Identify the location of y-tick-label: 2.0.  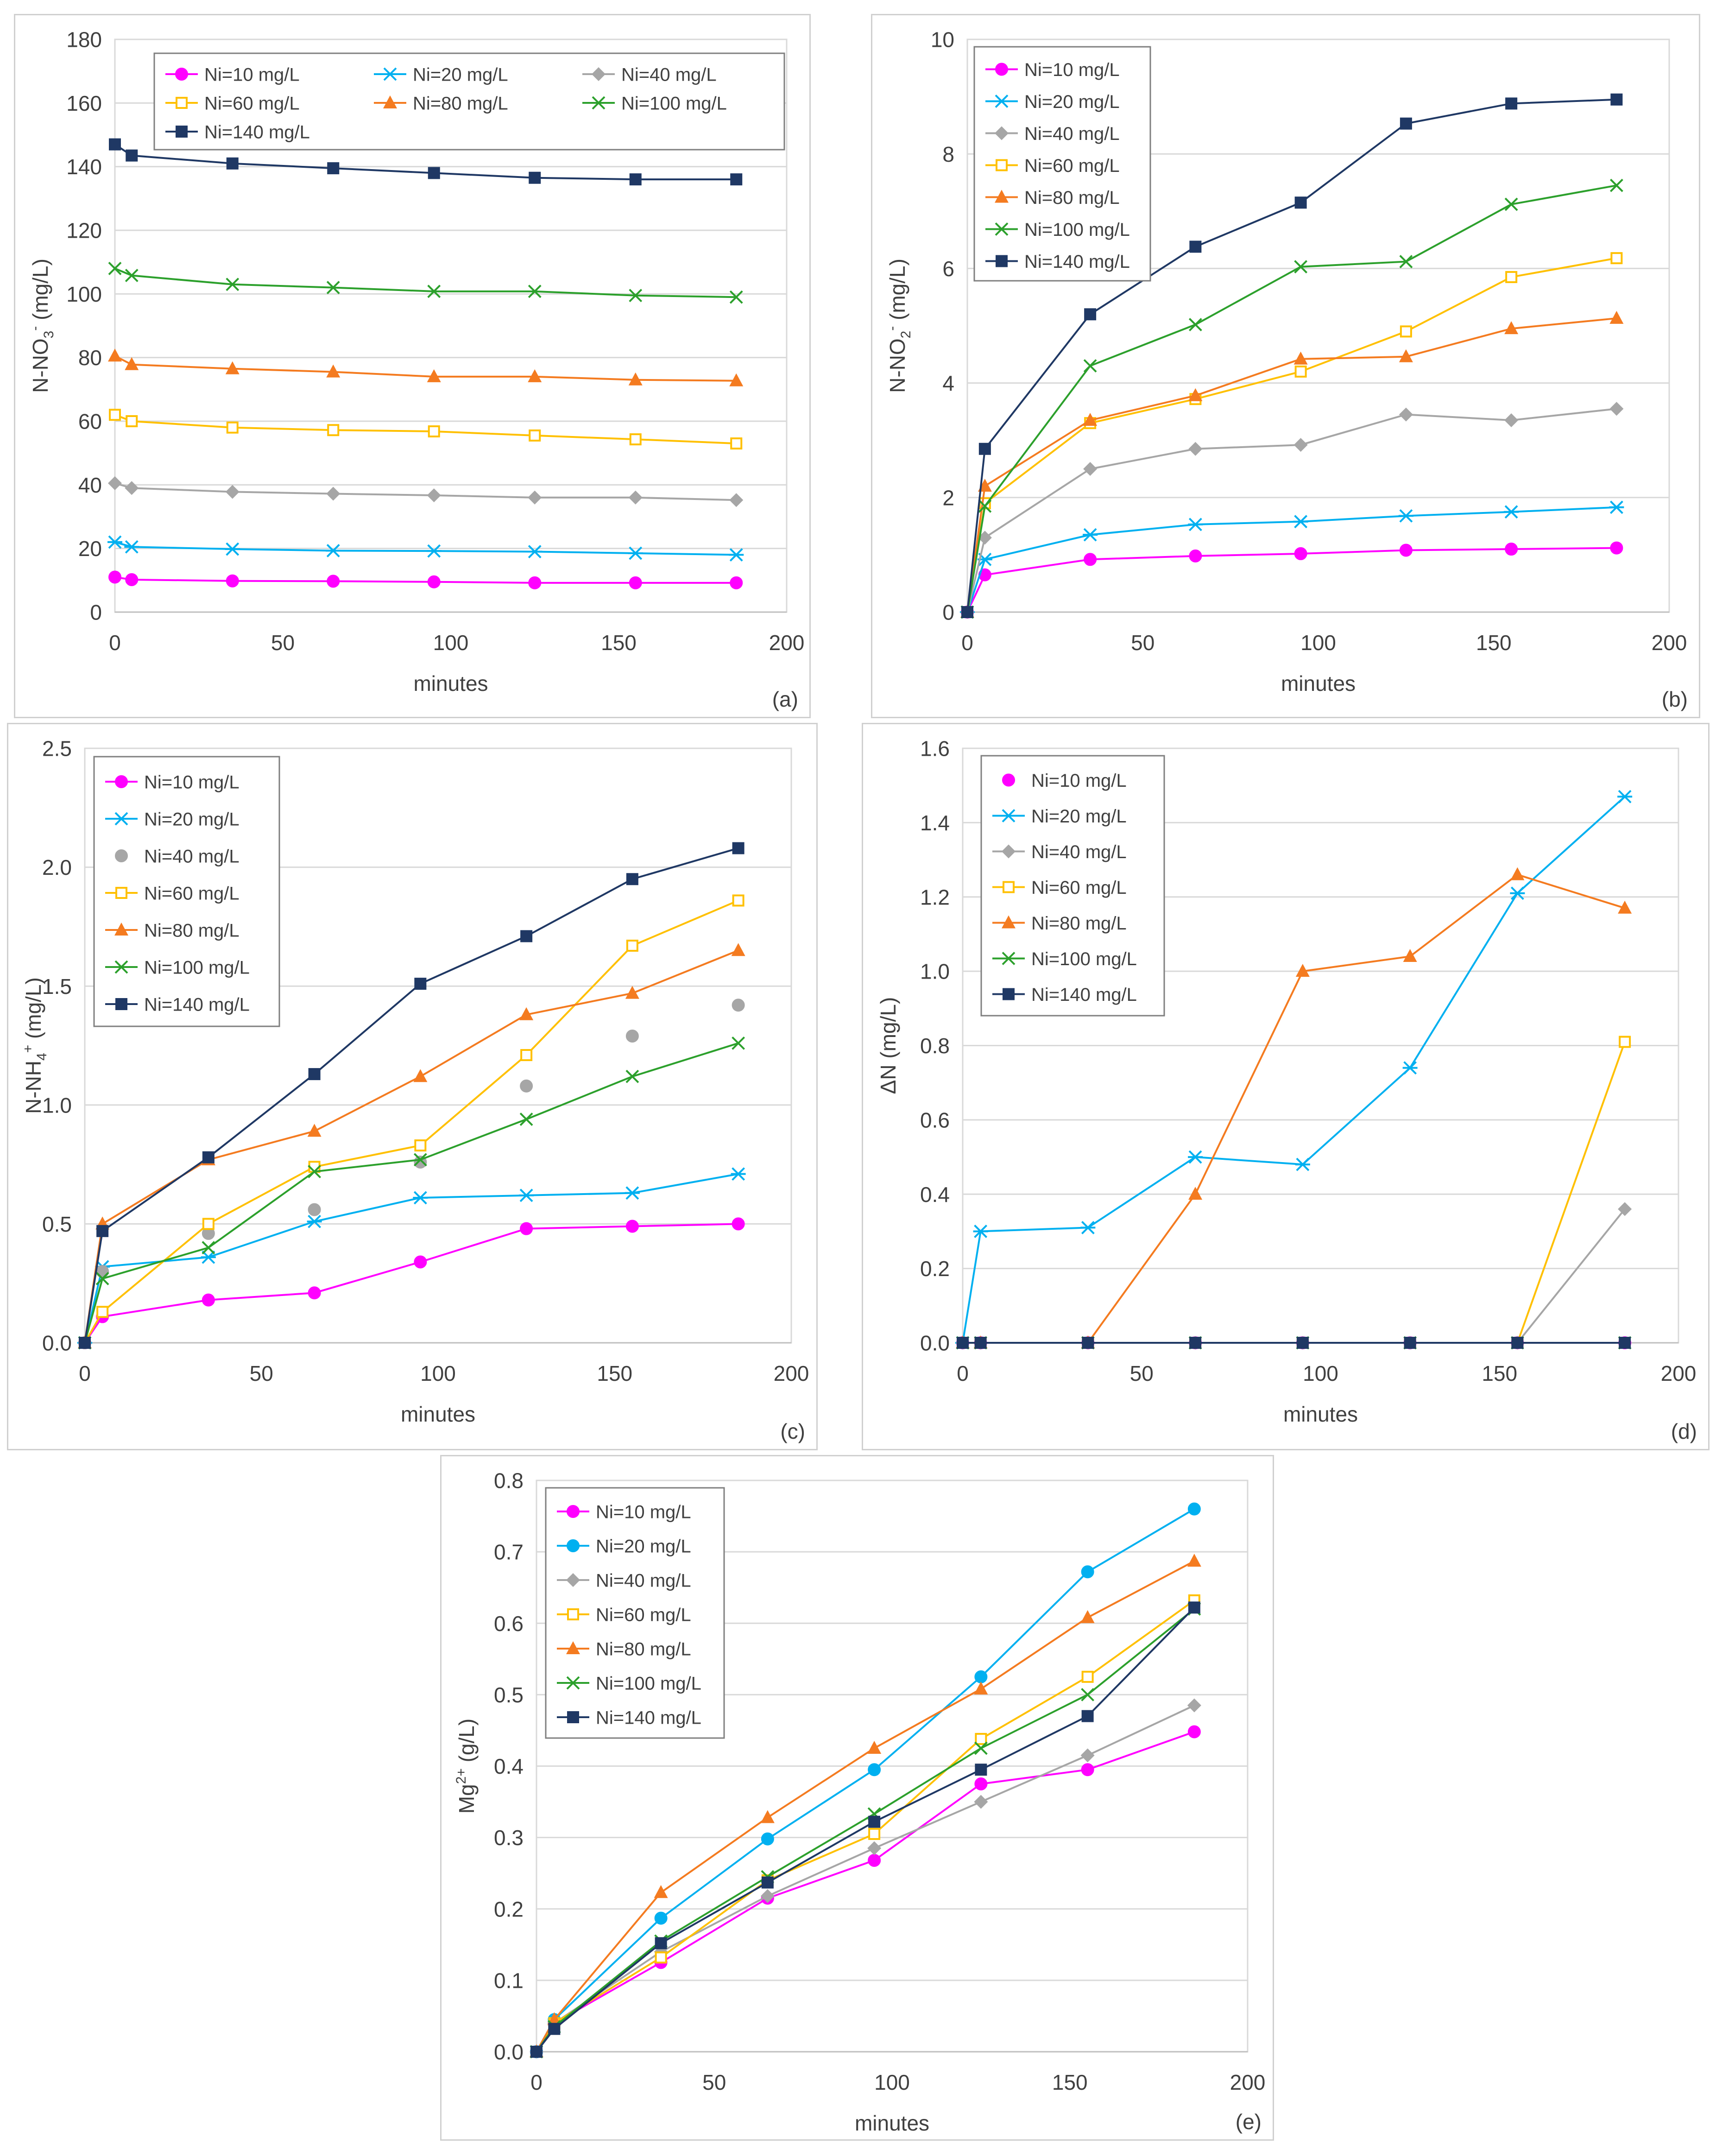
(57, 867).